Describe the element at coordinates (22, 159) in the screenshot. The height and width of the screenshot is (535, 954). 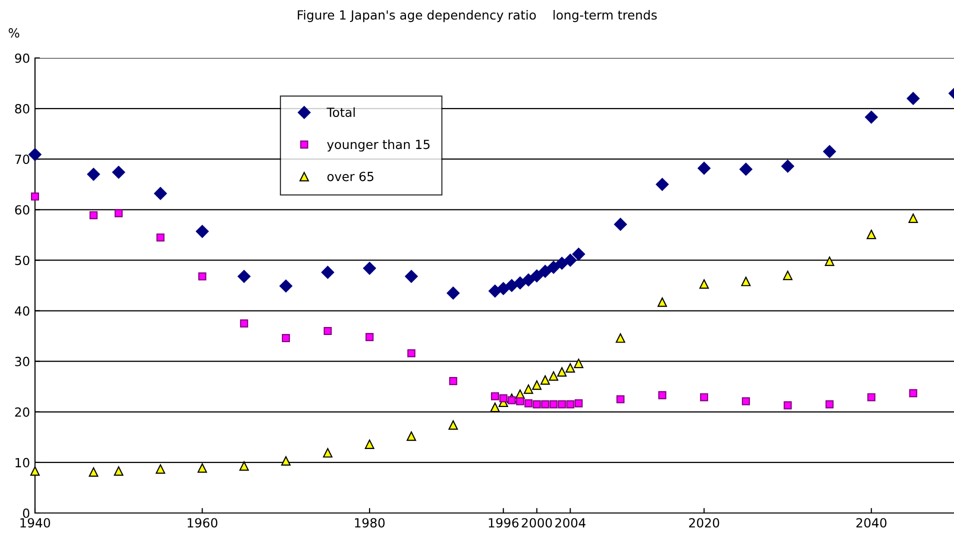
I see `y-tick-label: 70` at that location.